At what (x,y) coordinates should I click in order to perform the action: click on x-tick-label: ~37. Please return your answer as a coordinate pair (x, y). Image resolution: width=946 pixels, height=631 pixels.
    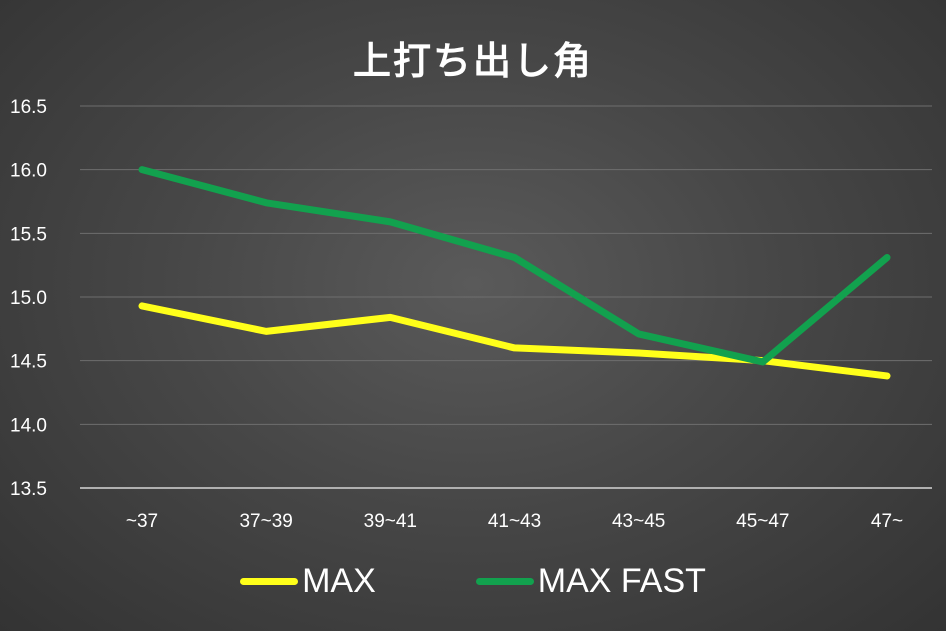
    Looking at the image, I should click on (142, 521).